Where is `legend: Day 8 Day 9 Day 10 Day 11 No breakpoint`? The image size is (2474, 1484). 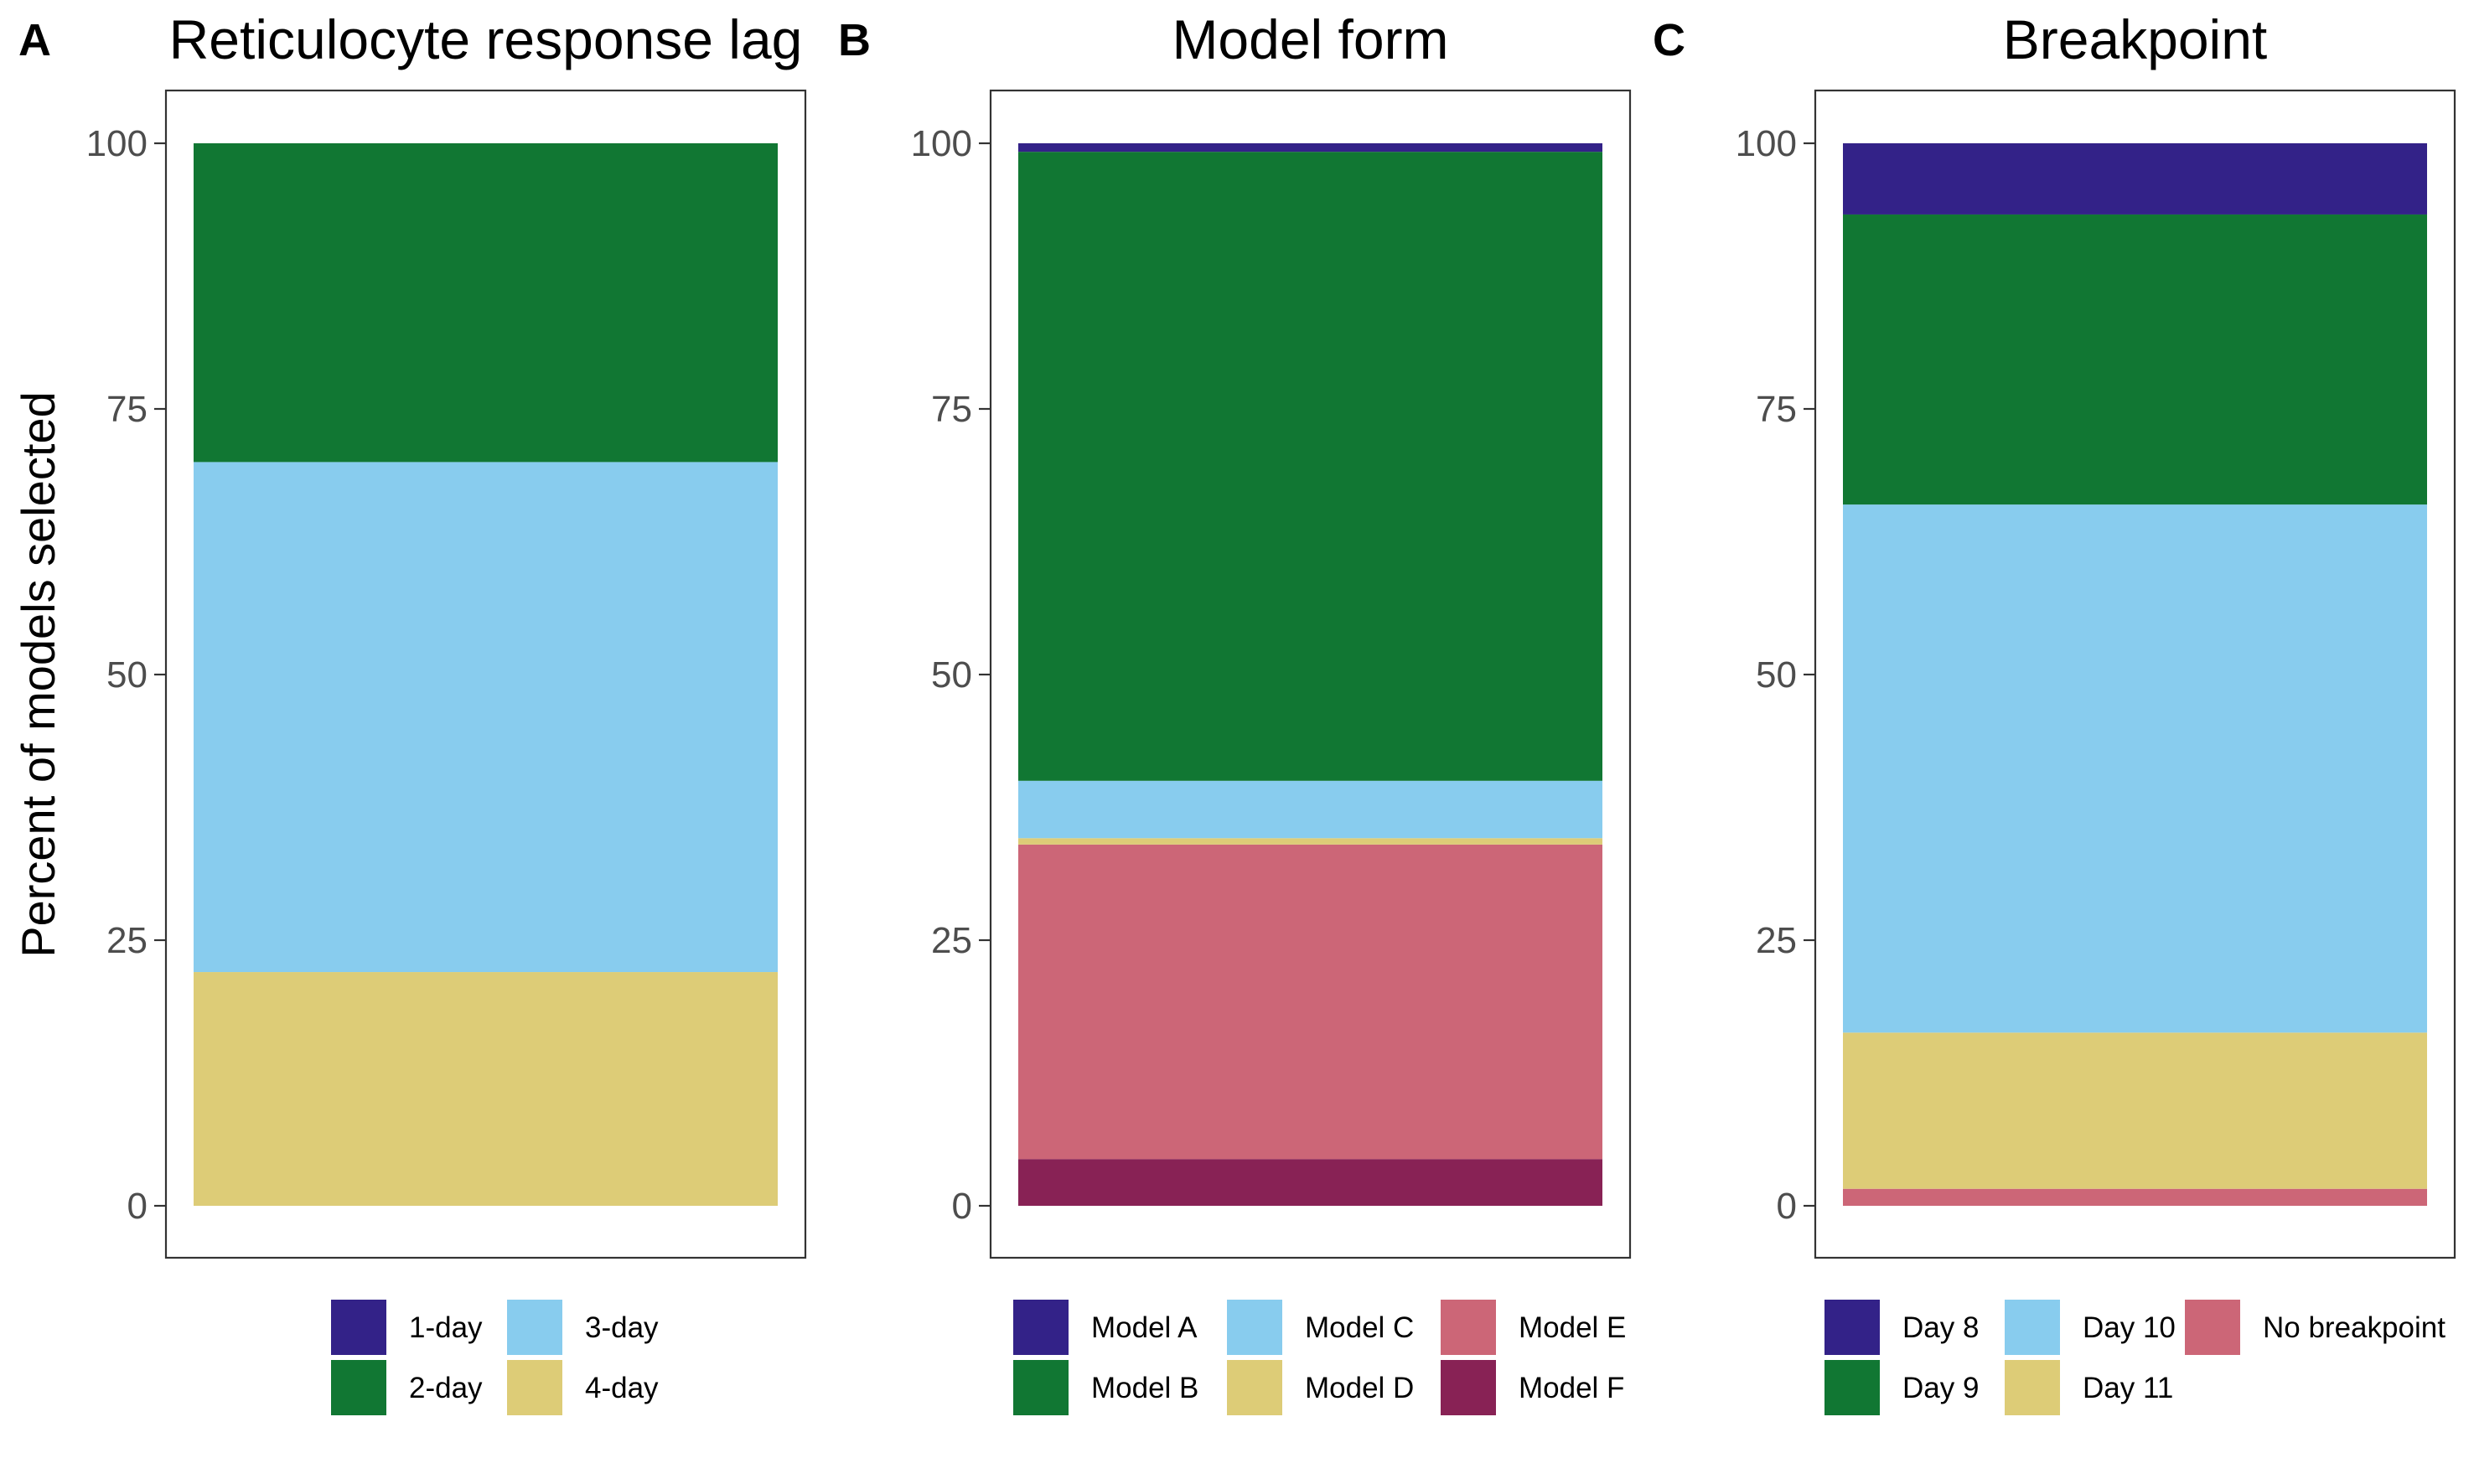
legend: Day 8 Day 9 Day 10 Day 11 No breakpoint is located at coordinates (2135, 1358).